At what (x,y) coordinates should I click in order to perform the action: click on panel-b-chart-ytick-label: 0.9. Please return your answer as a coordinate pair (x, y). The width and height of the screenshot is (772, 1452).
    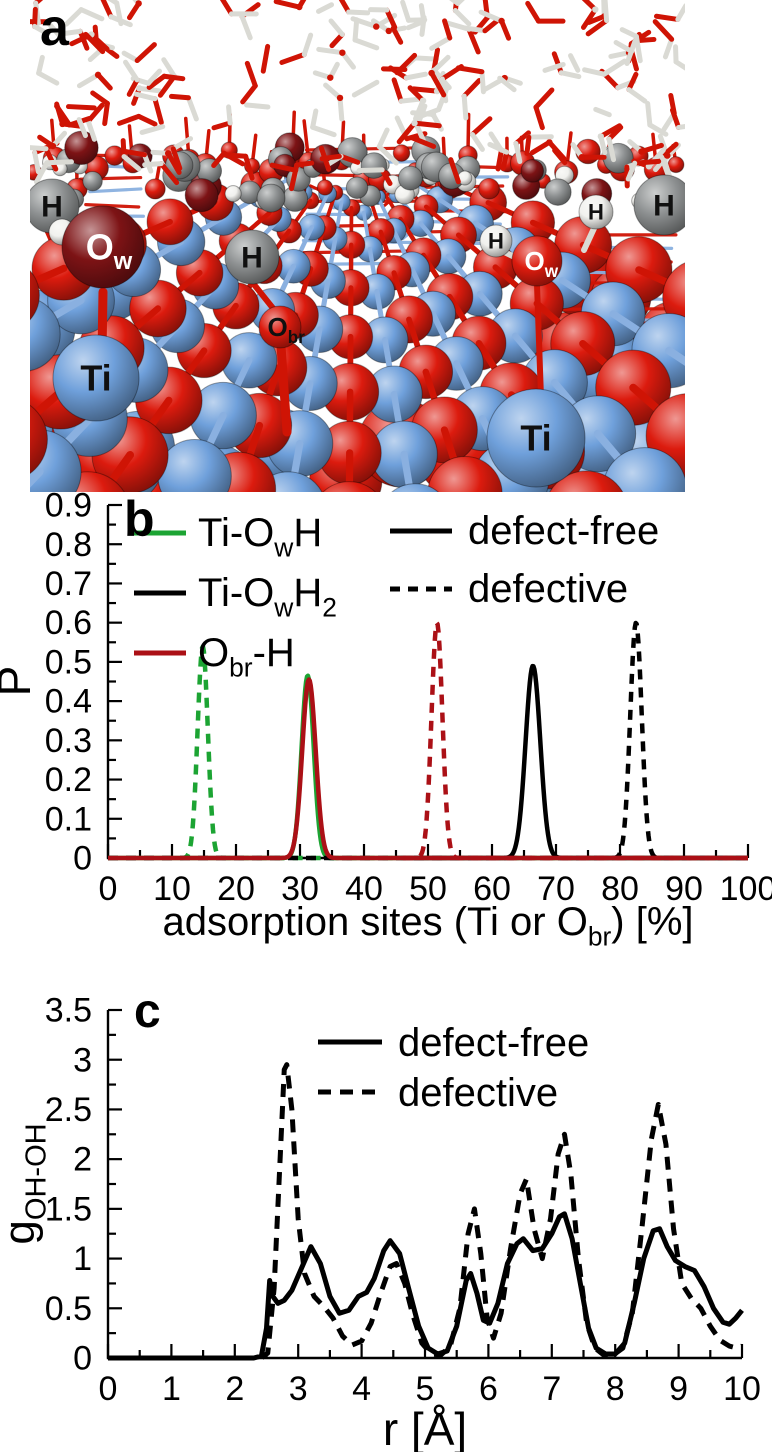
    Looking at the image, I should click on (68, 506).